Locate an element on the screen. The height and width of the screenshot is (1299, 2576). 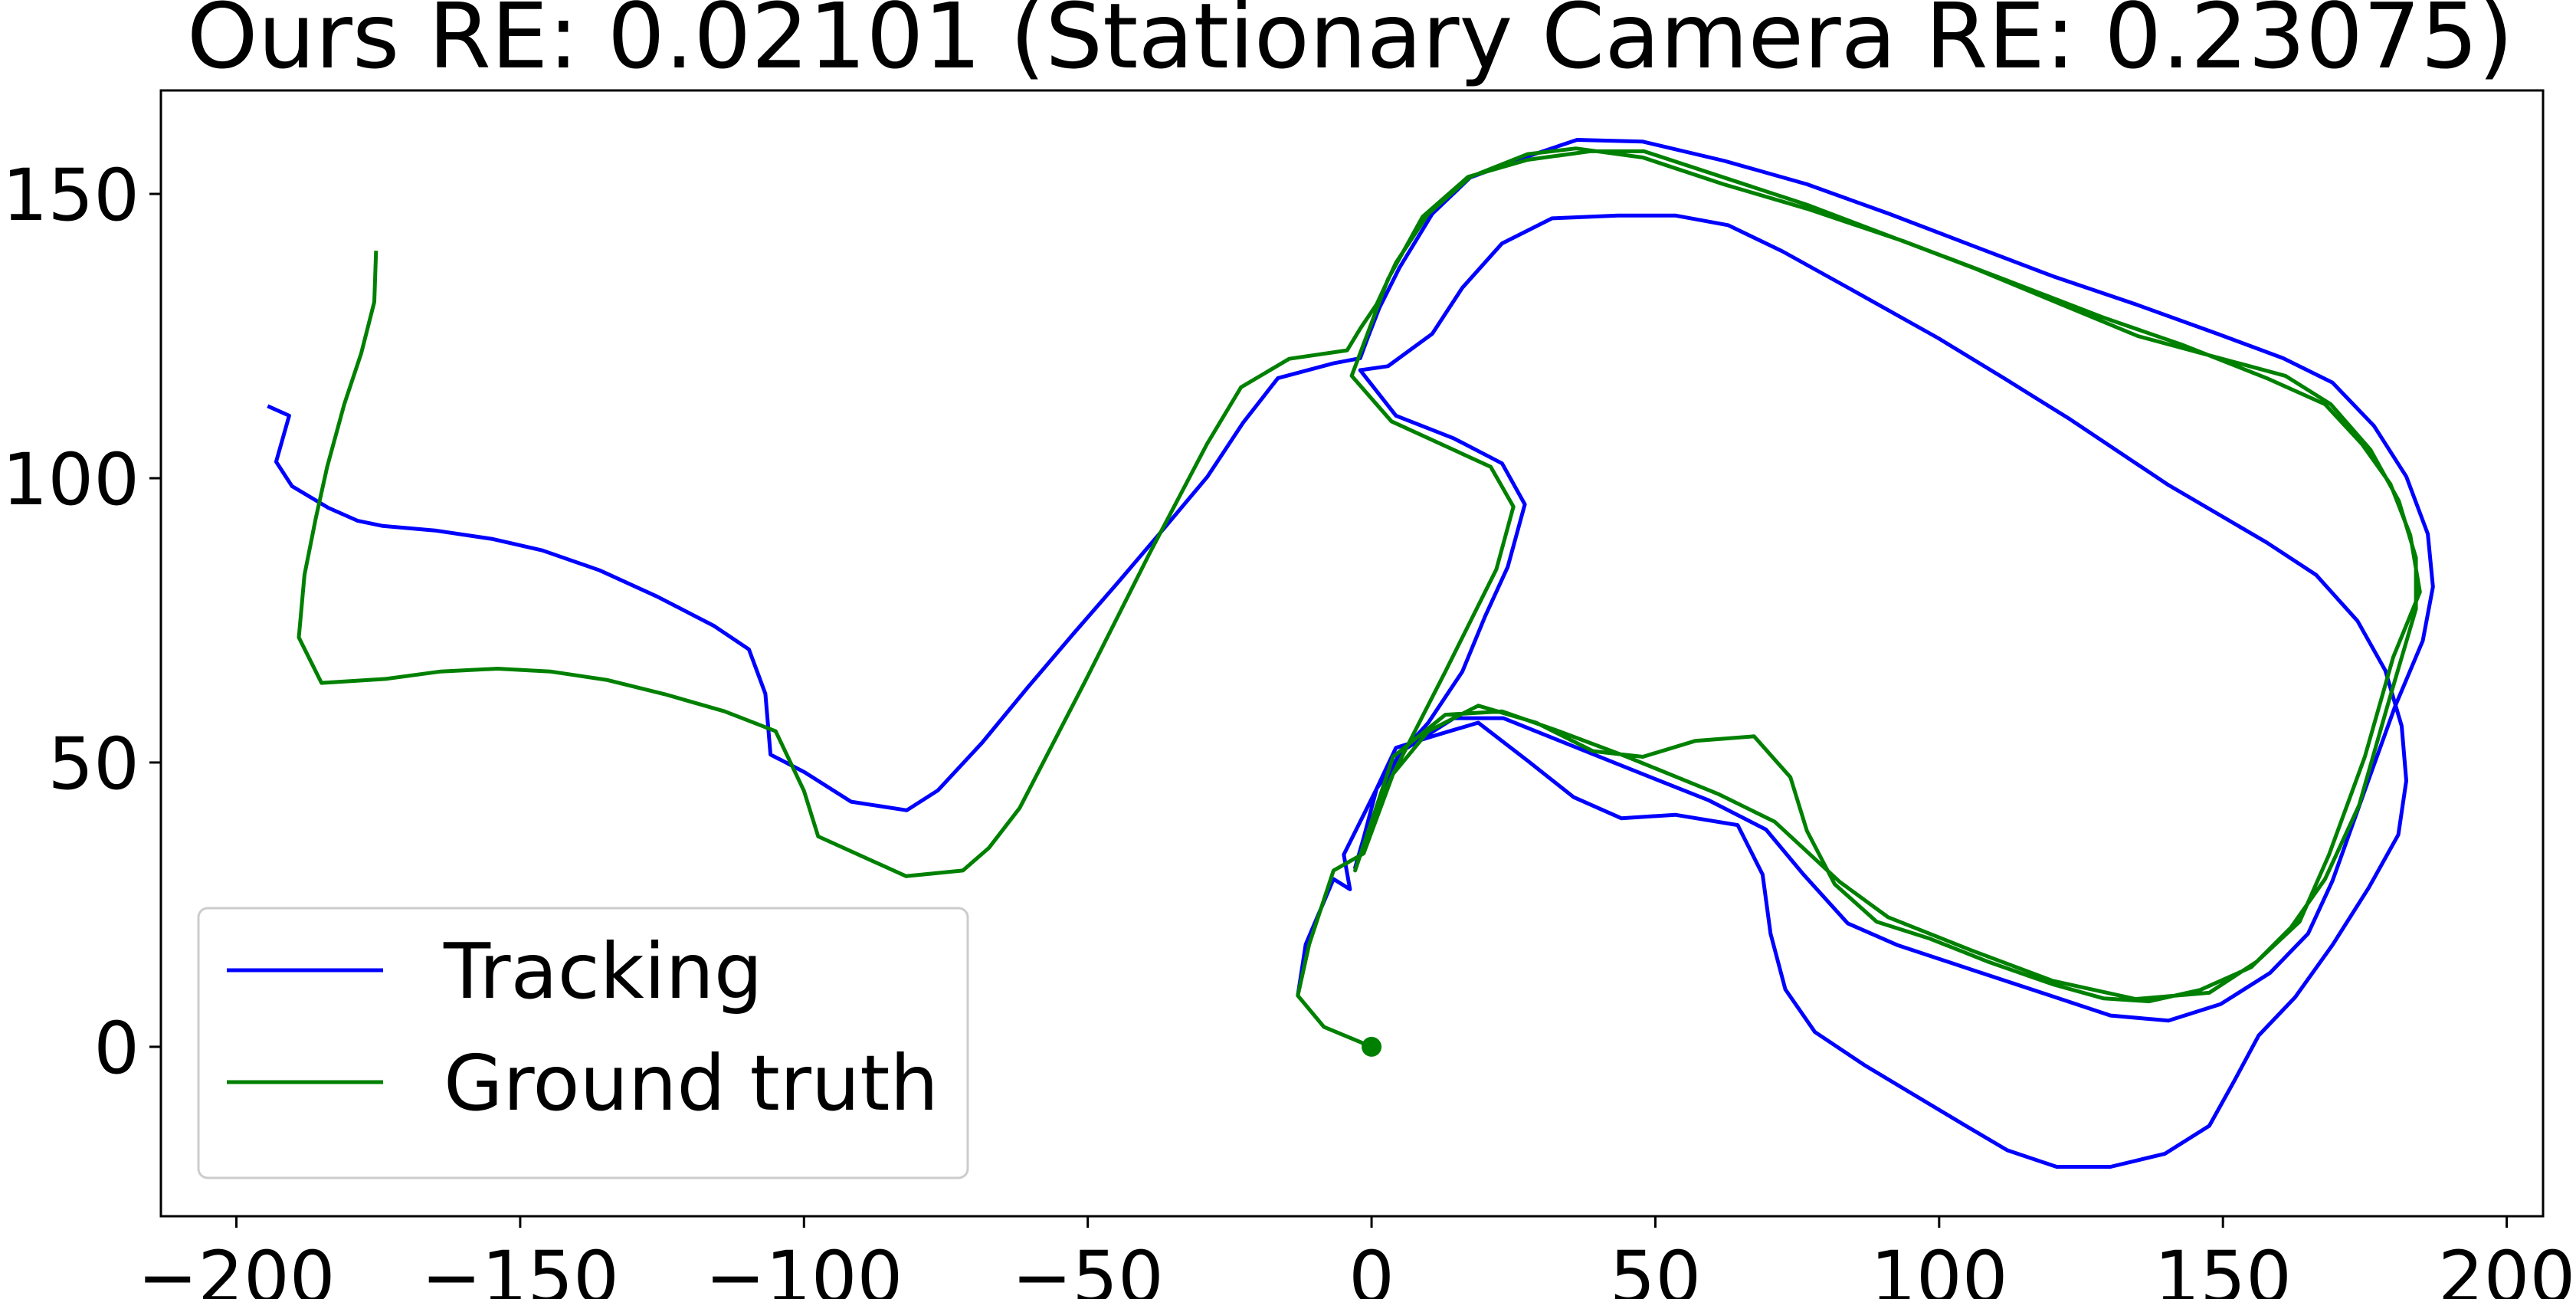
y-tick-label: 50 is located at coordinates (94, 764).